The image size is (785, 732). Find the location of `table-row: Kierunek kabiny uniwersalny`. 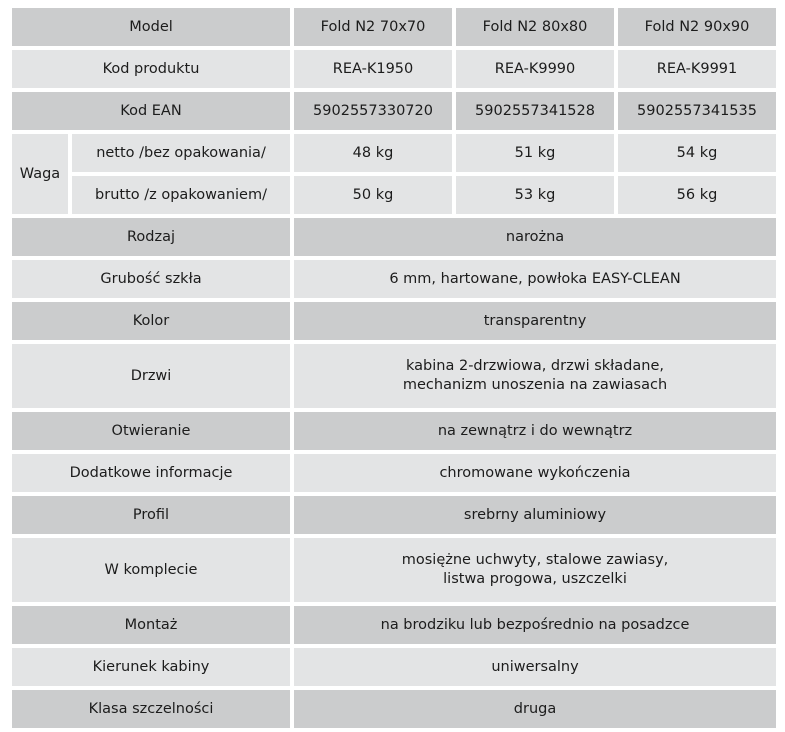

table-row: Kierunek kabiny uniwersalny is located at coordinates (394, 667).